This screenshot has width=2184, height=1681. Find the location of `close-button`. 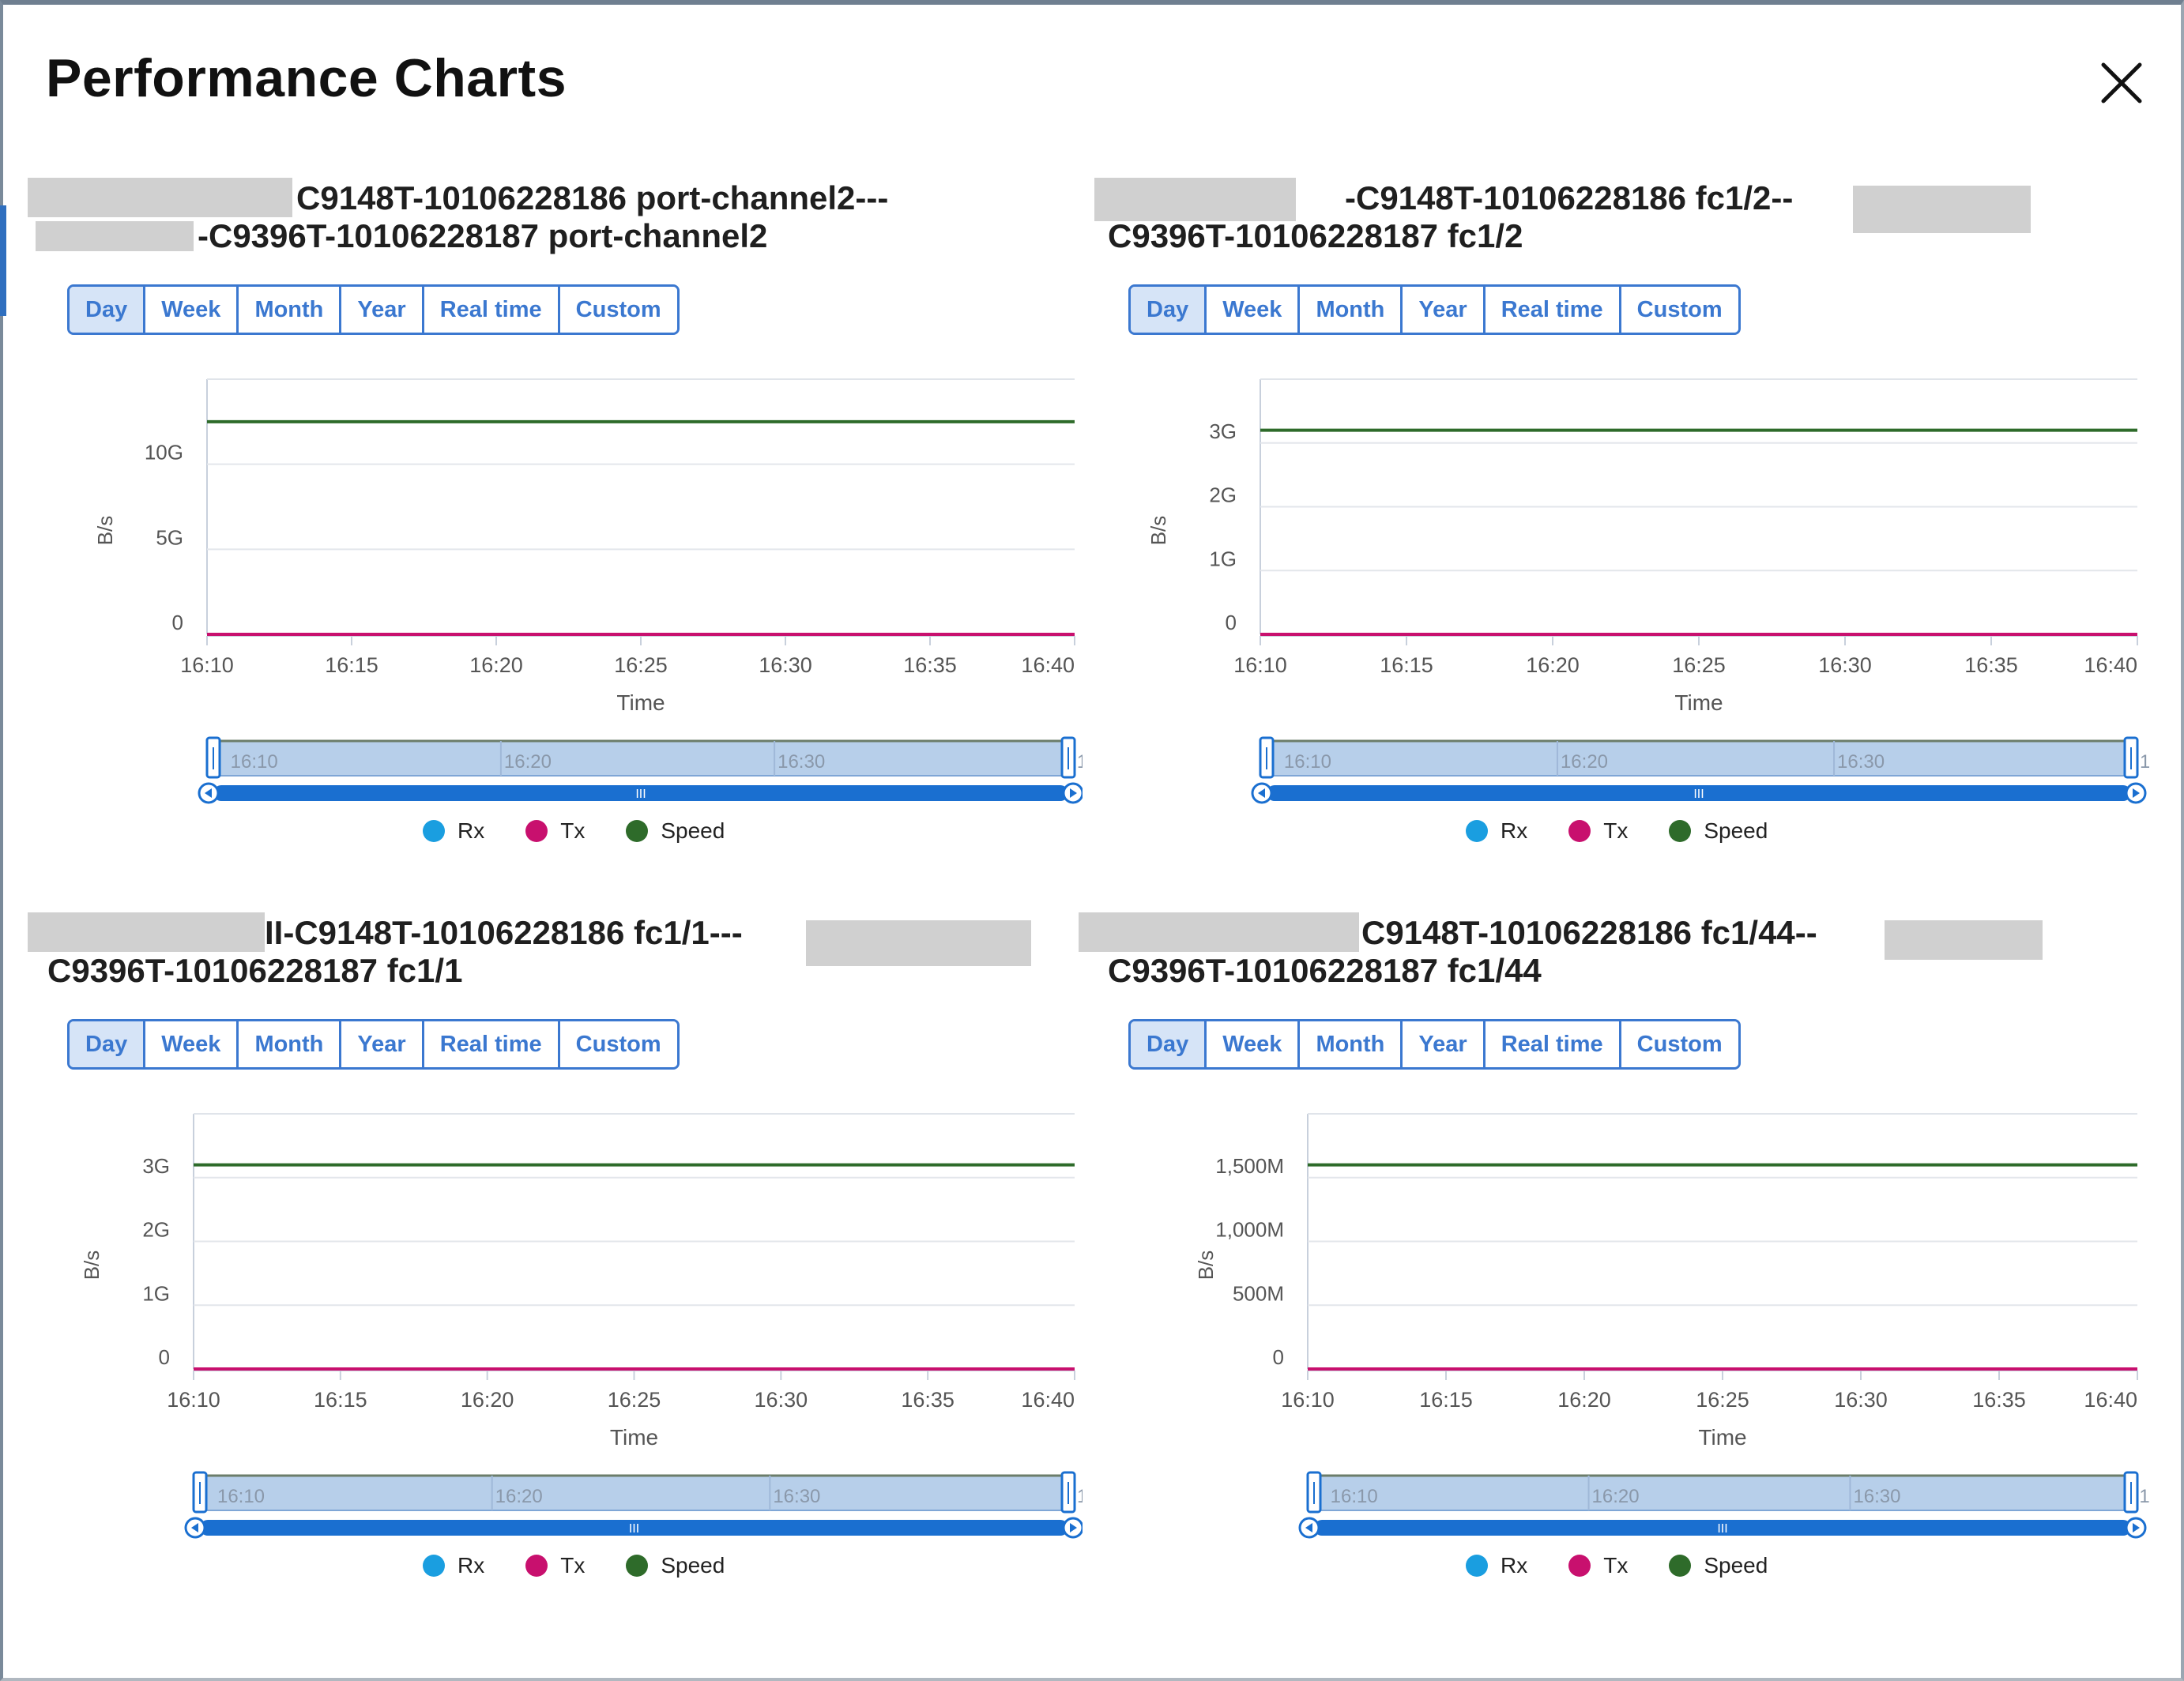

close-button is located at coordinates (2121, 83).